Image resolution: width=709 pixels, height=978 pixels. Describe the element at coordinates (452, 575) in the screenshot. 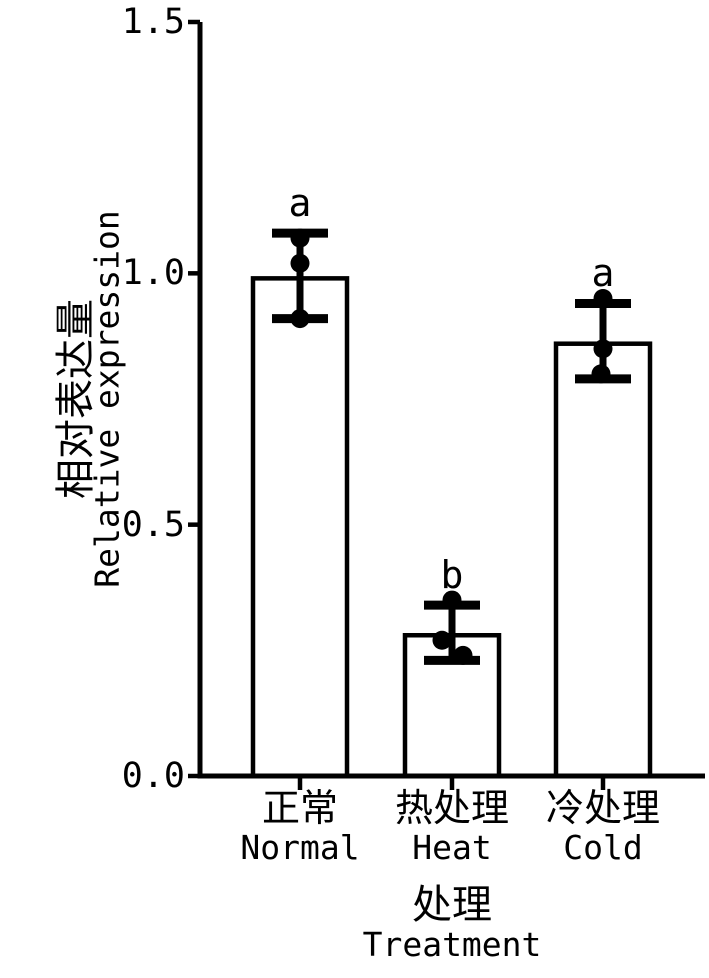

I see `sig-letter-heat: b` at that location.